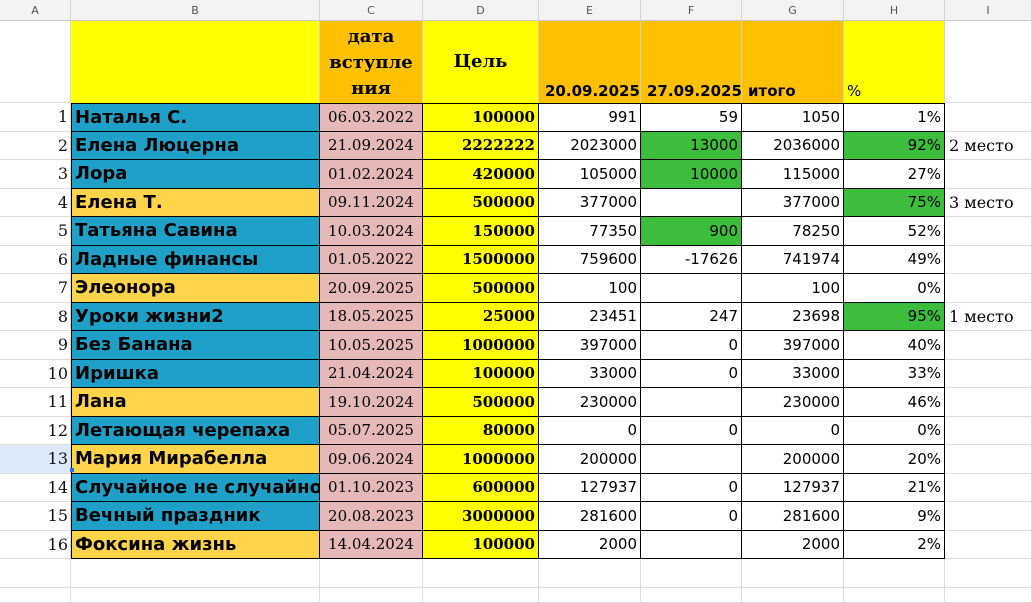 This screenshot has height=603, width=1032. I want to click on row-number: 6, so click(35, 259).